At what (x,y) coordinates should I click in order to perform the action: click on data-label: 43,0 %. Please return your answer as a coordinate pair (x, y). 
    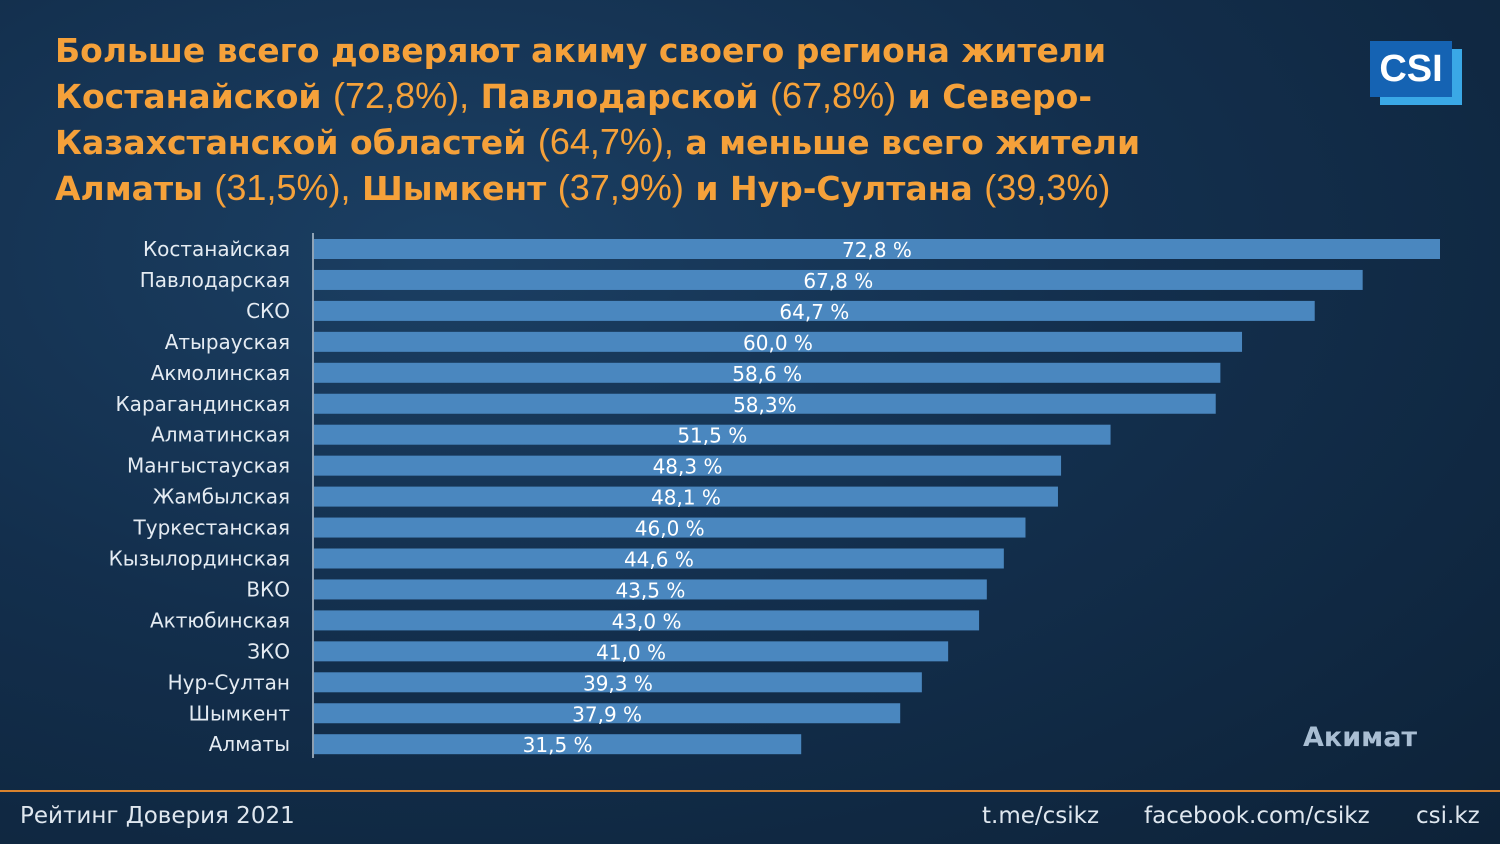
    Looking at the image, I should click on (647, 621).